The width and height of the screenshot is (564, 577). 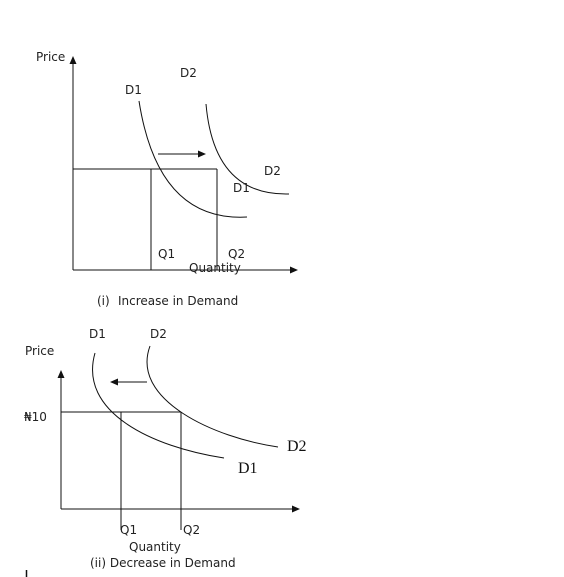 I want to click on q2-label-2: Q2, so click(x=191, y=530).